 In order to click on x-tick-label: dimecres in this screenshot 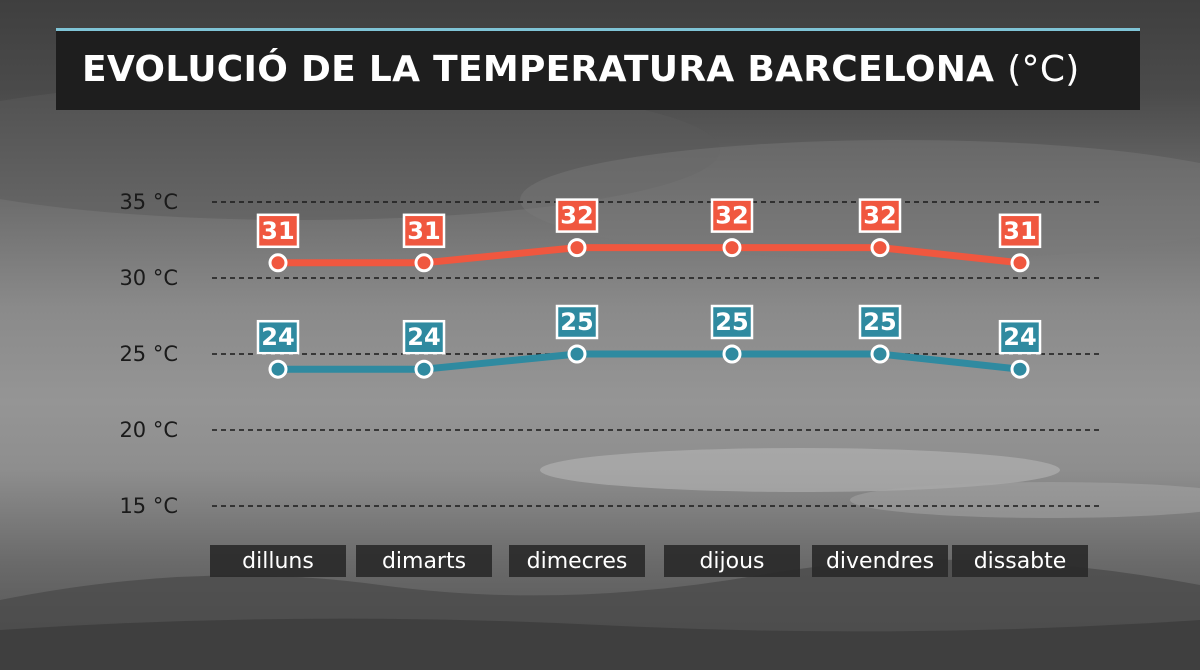, I will do `click(577, 561)`.